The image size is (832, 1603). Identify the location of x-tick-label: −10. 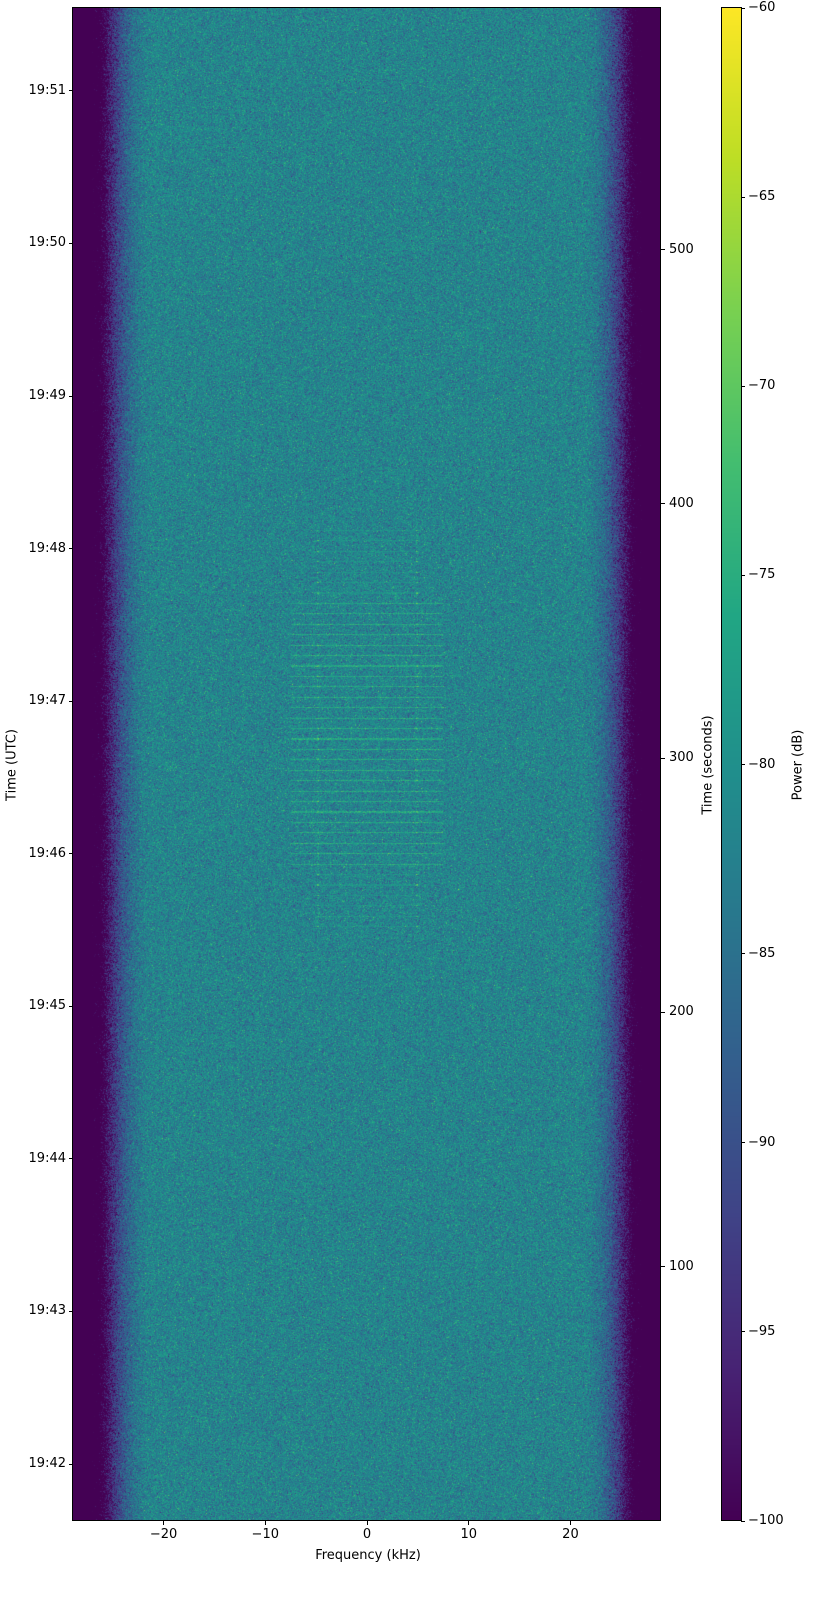
(265, 1534).